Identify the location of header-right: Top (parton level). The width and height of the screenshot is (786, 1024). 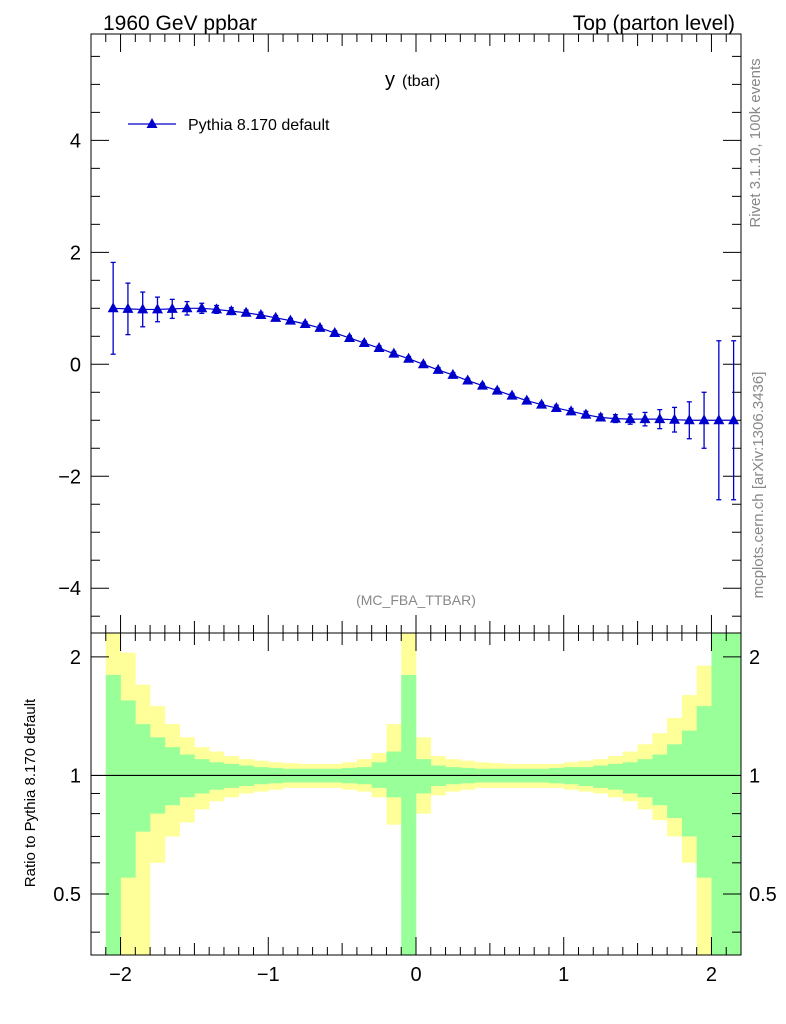
(654, 23).